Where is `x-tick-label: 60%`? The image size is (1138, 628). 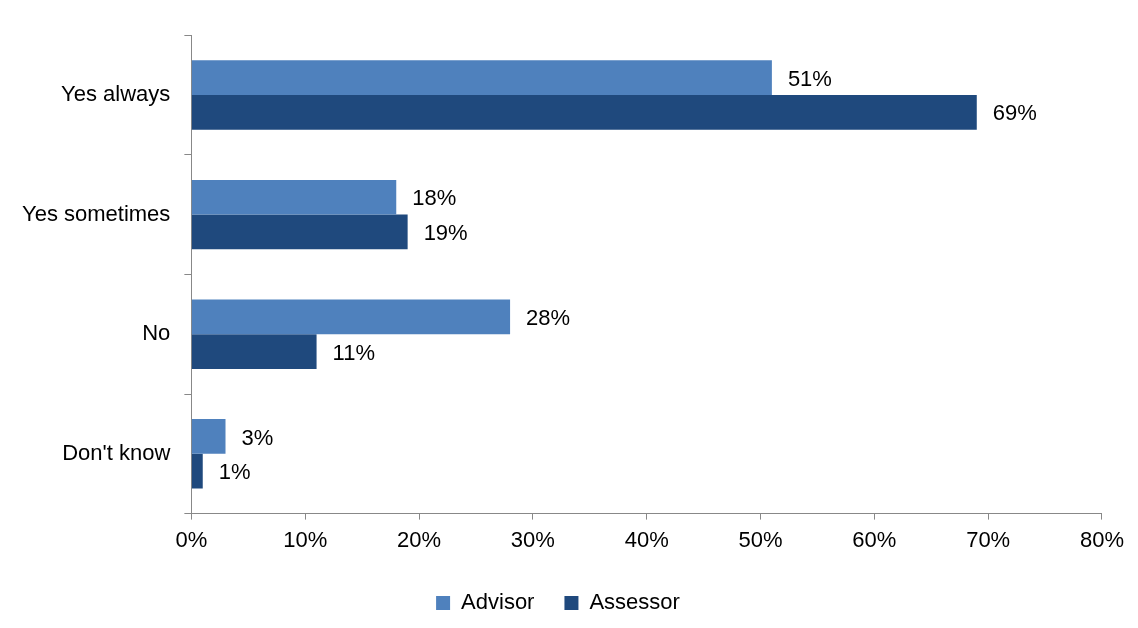
x-tick-label: 60% is located at coordinates (874, 539).